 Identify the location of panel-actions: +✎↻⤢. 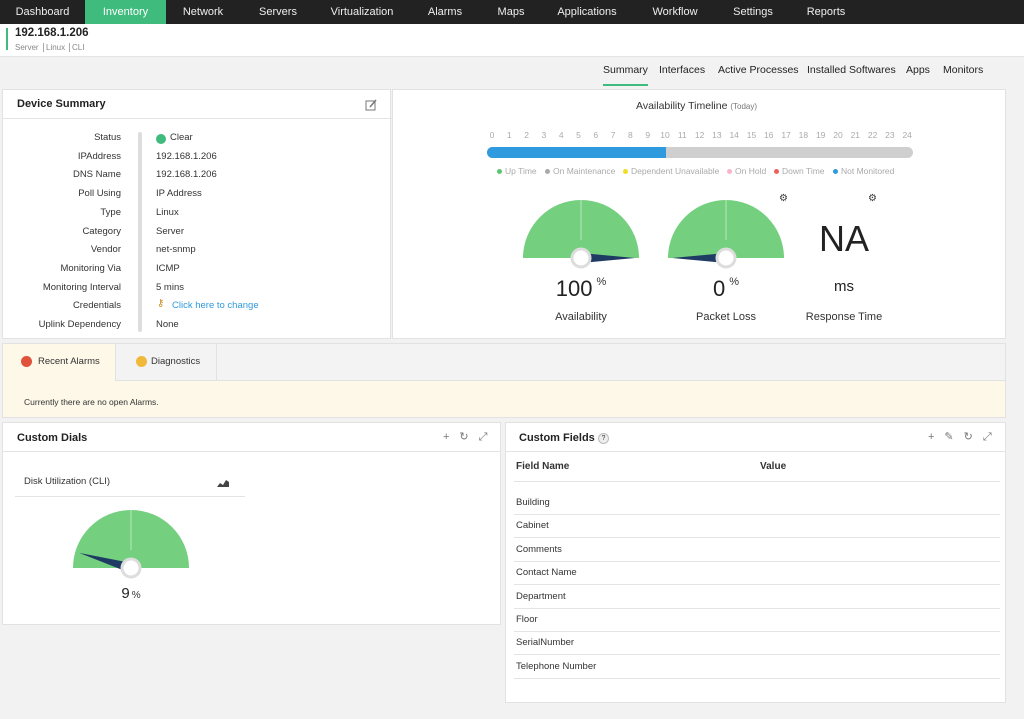
(965, 437).